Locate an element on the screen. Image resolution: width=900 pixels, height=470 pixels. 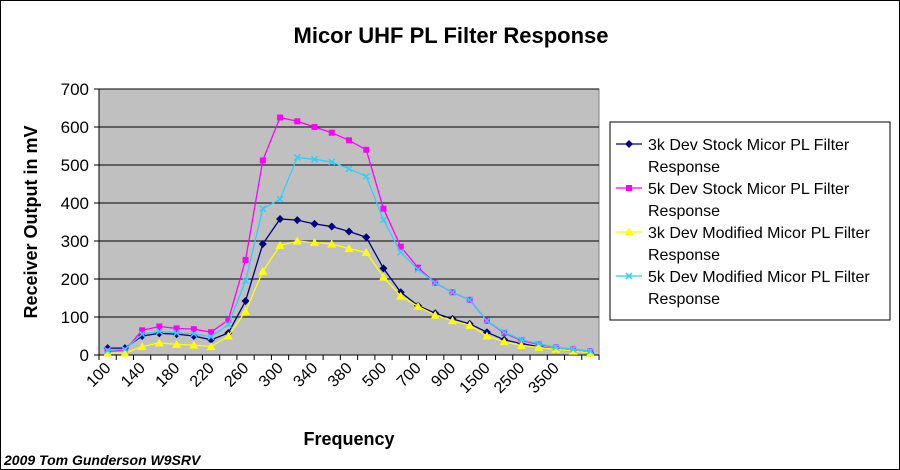
x-tick-label: 1500 is located at coordinates (475, 378).